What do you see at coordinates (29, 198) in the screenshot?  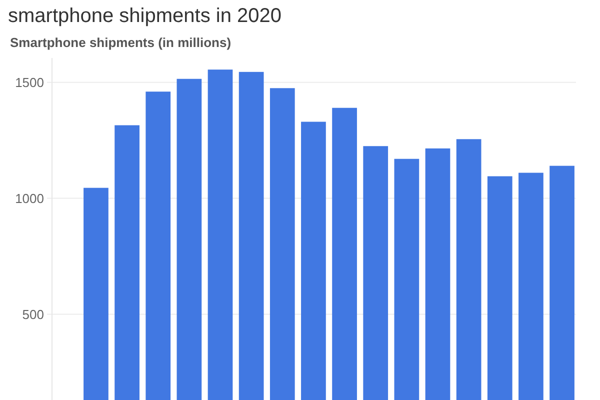 I see `y-tick-label: 1000` at bounding box center [29, 198].